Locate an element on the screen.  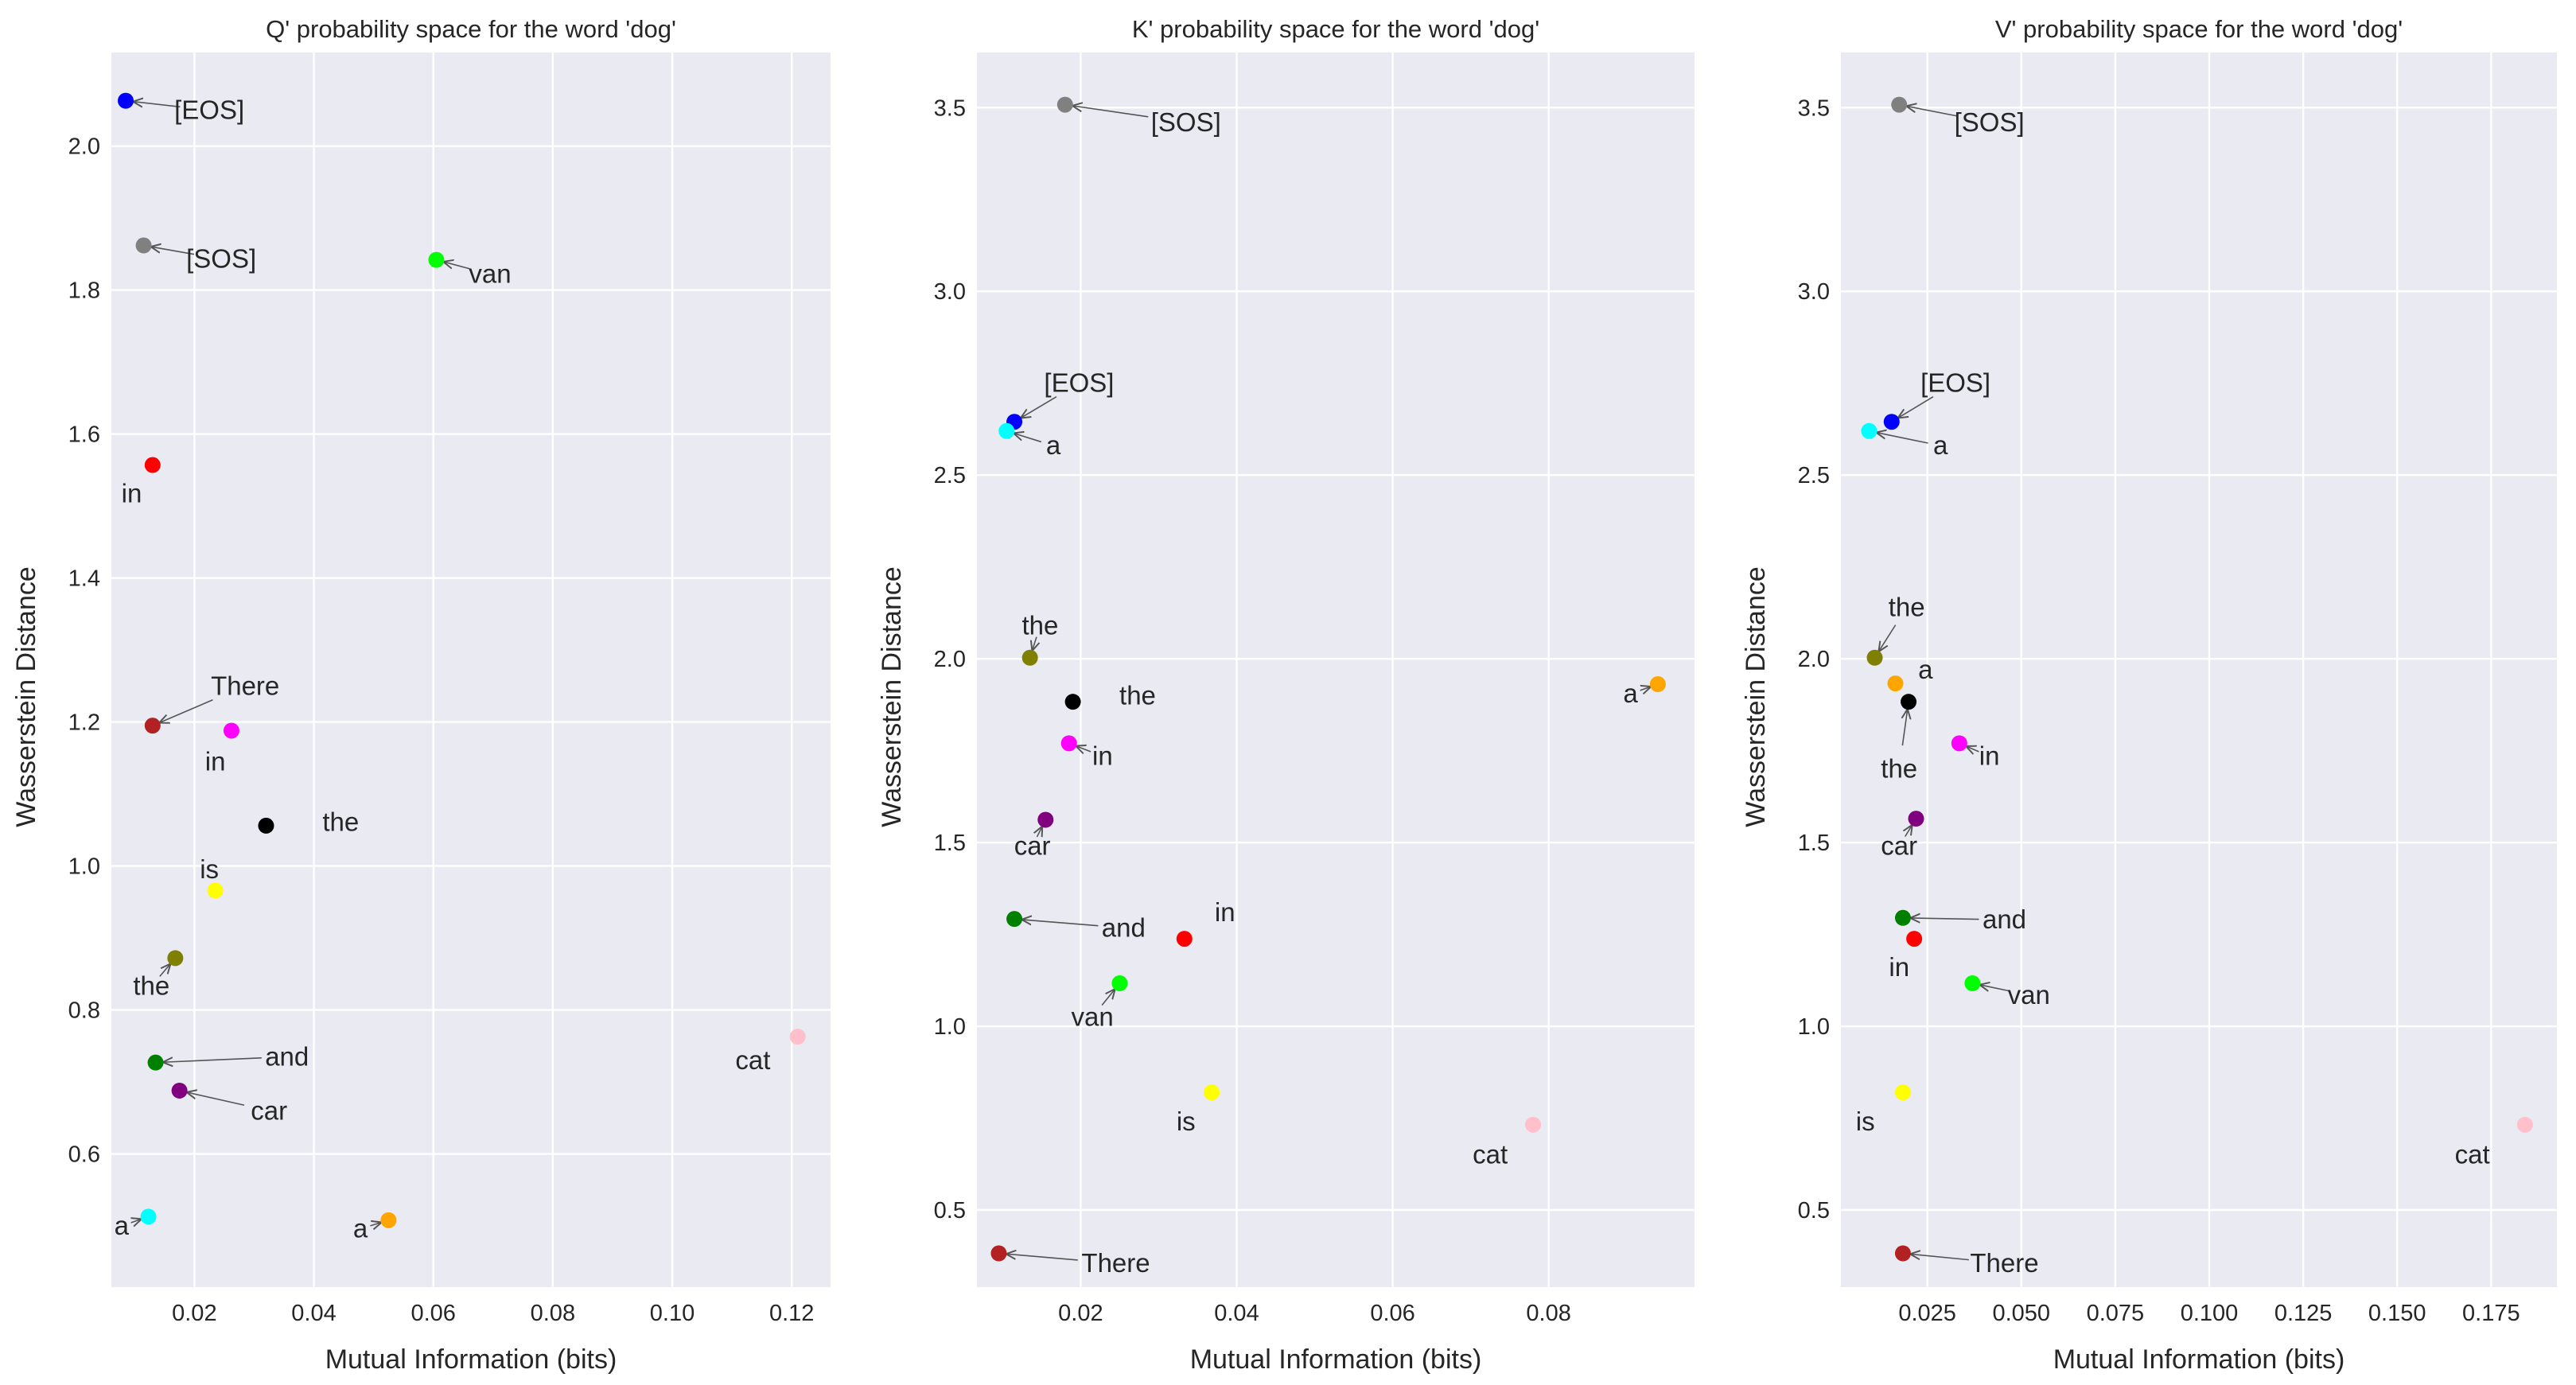
k-x-tick-label: 0.02 is located at coordinates (1081, 1314).